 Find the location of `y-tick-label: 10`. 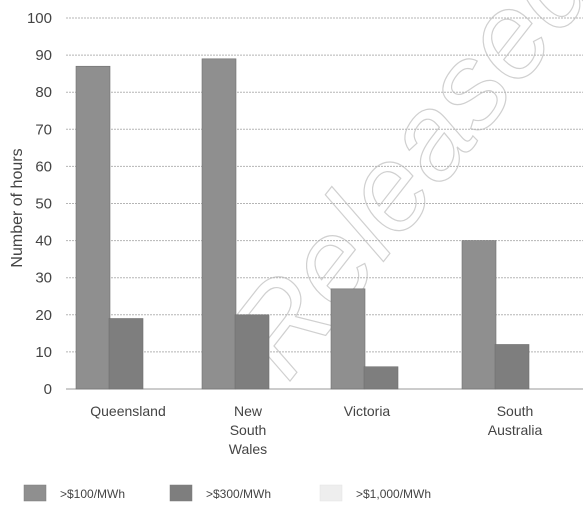

y-tick-label: 10 is located at coordinates (43, 352).